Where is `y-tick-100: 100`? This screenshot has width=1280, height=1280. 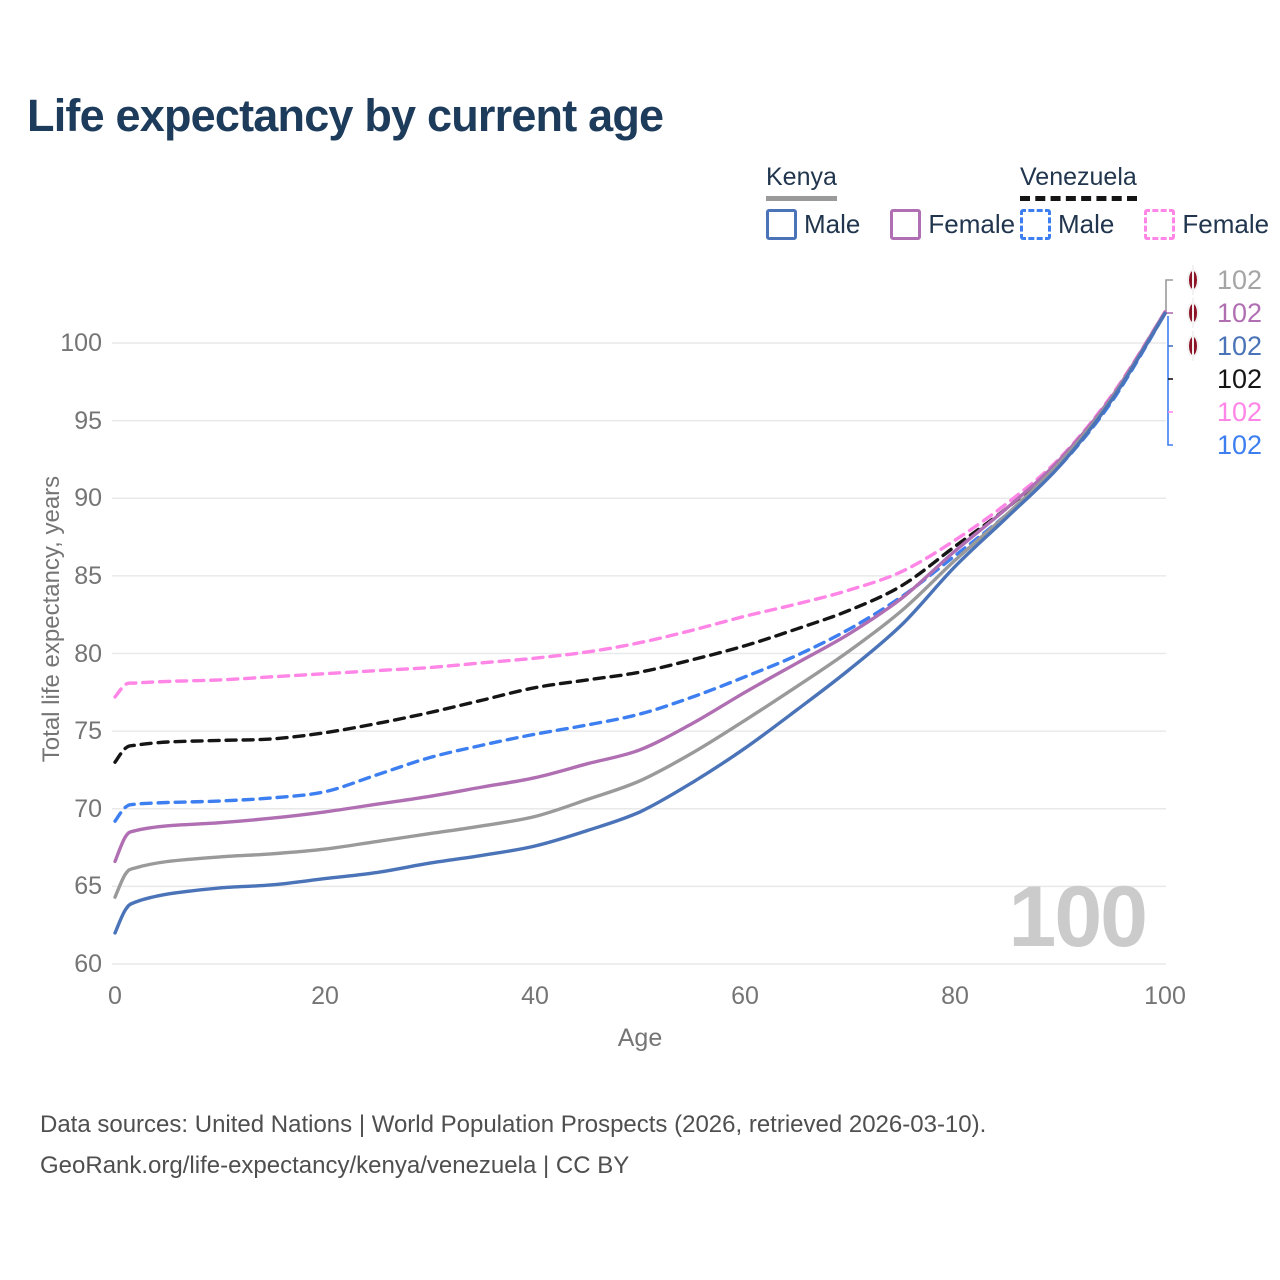
y-tick-100: 100 is located at coordinates (81, 343).